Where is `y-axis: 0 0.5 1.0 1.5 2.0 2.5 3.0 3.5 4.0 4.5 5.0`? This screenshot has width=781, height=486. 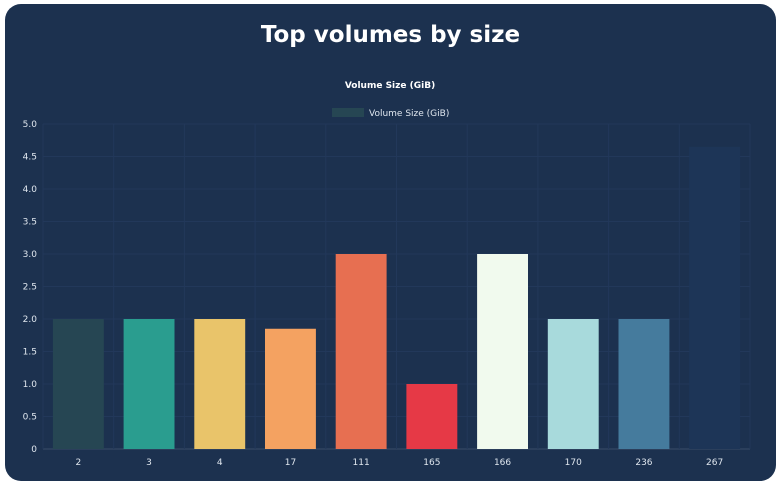 y-axis: 0 0.5 1.0 1.5 2.0 2.5 3.0 3.5 4.0 4.5 5.0 is located at coordinates (30, 287).